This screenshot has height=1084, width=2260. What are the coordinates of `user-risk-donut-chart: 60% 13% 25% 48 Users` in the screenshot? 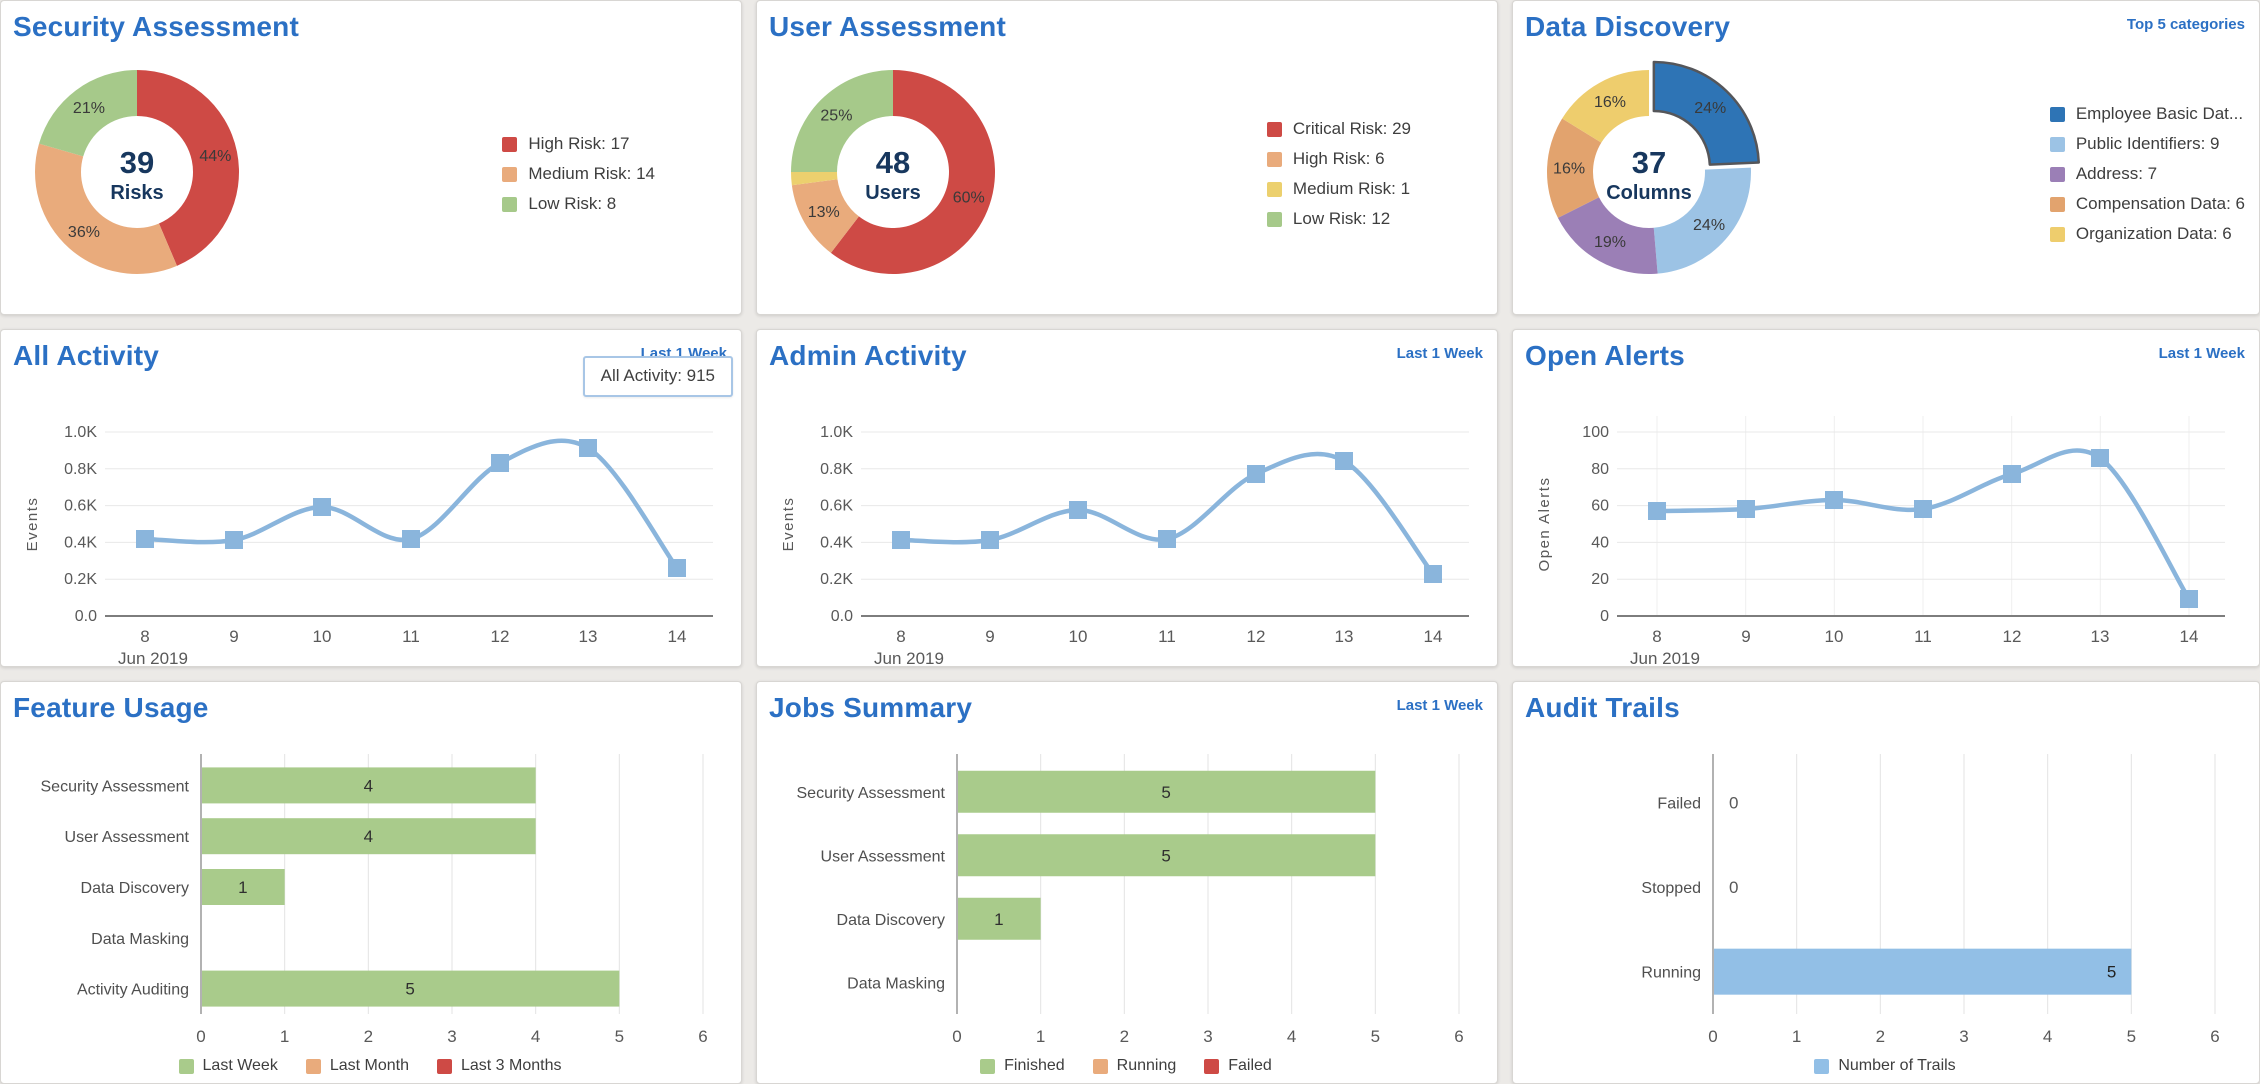 It's located at (895, 174).